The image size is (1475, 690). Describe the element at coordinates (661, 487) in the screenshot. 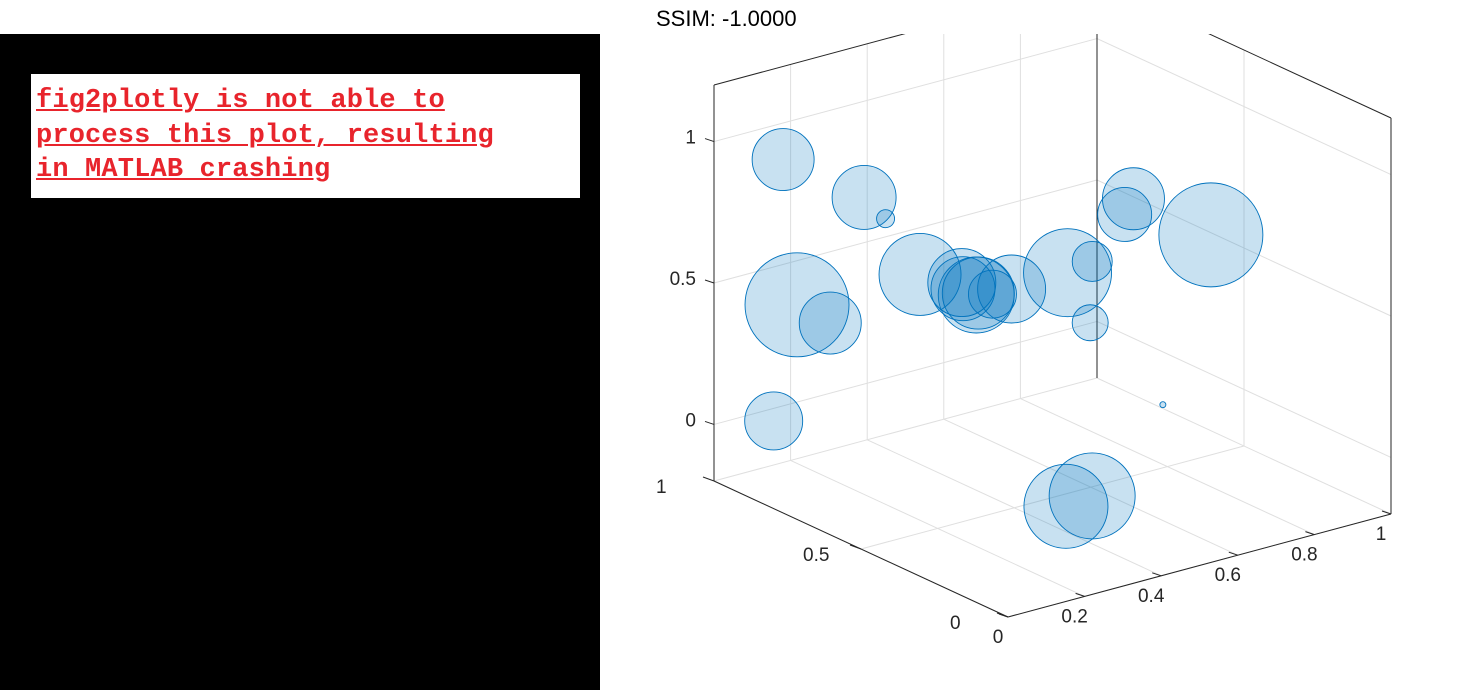

I see `y-tick-label: 1` at that location.